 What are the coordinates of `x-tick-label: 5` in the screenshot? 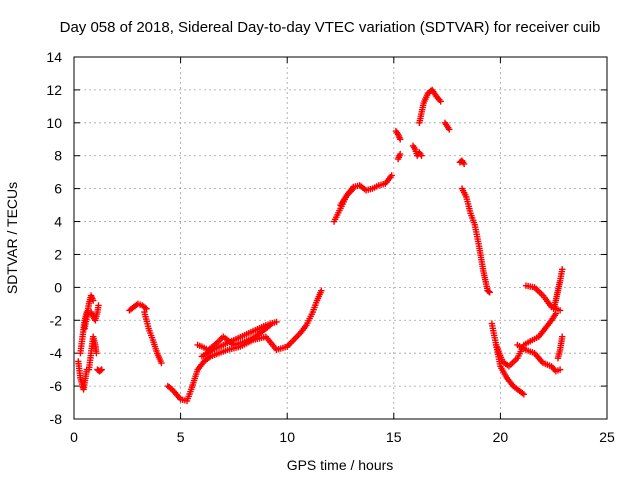 It's located at (181, 437).